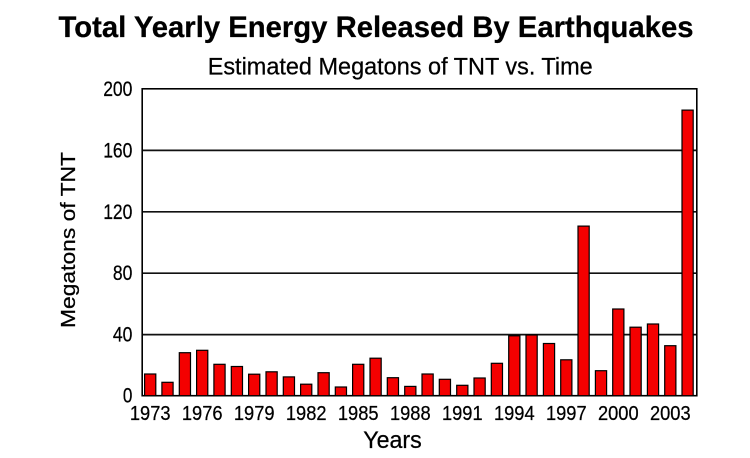  Describe the element at coordinates (123, 335) in the screenshot. I see `svg-text: 40` at that location.